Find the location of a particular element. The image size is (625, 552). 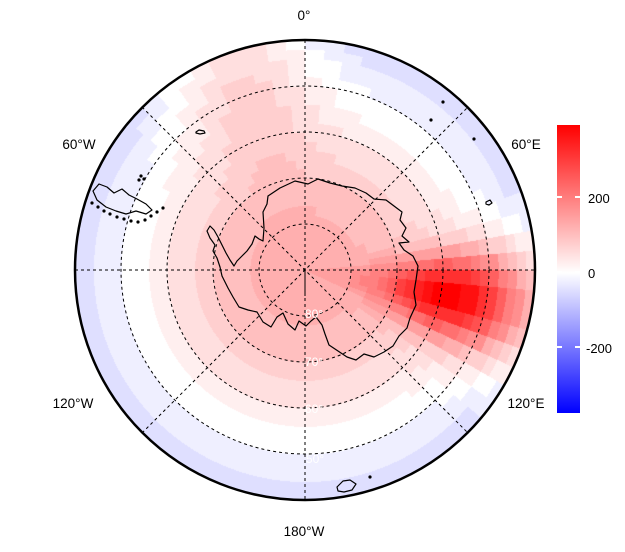

latitude-label-60s: 60° is located at coordinates (314, 409).